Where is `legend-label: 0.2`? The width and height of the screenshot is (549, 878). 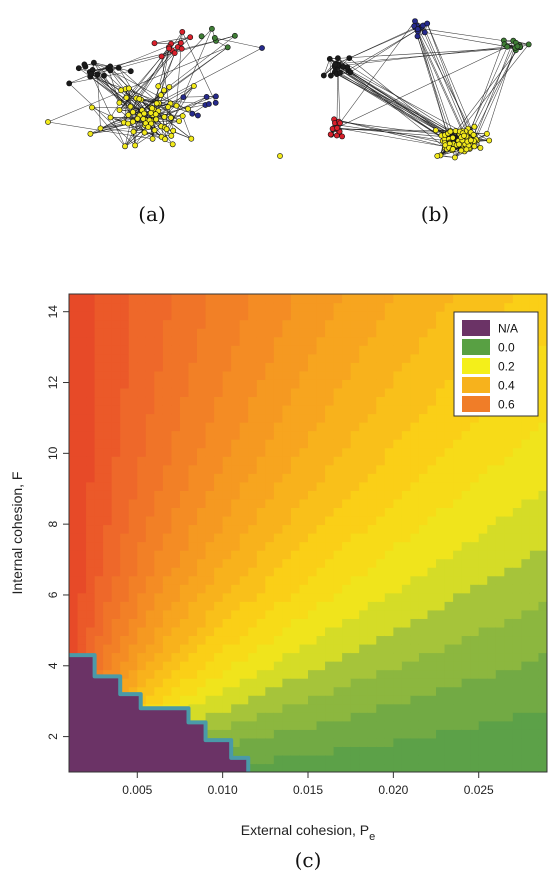 legend-label: 0.2 is located at coordinates (506, 367).